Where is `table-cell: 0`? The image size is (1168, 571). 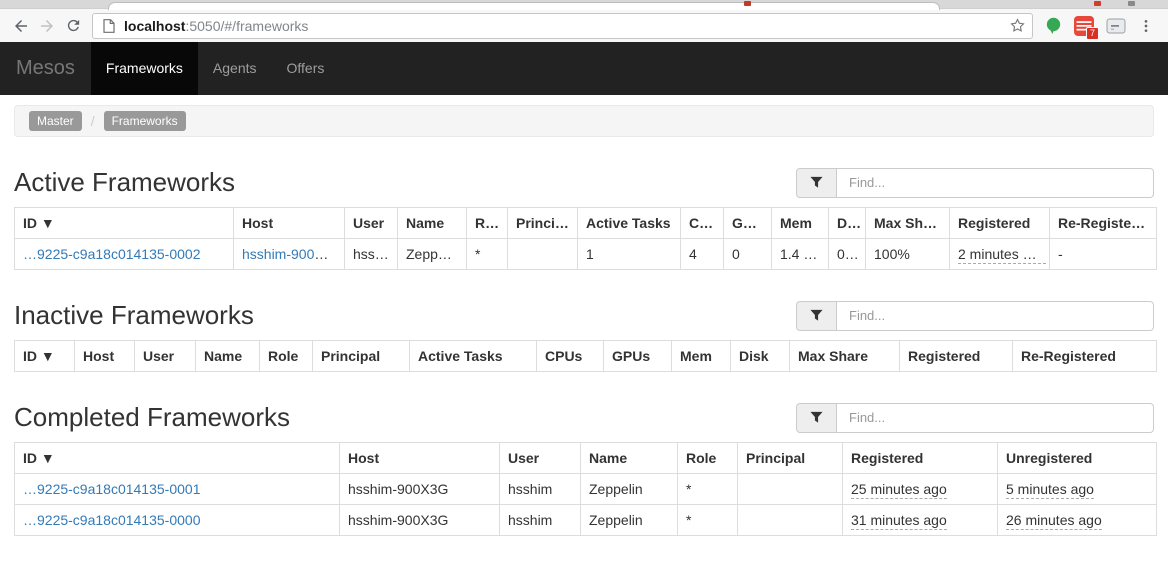
table-cell: 0 is located at coordinates (747, 254).